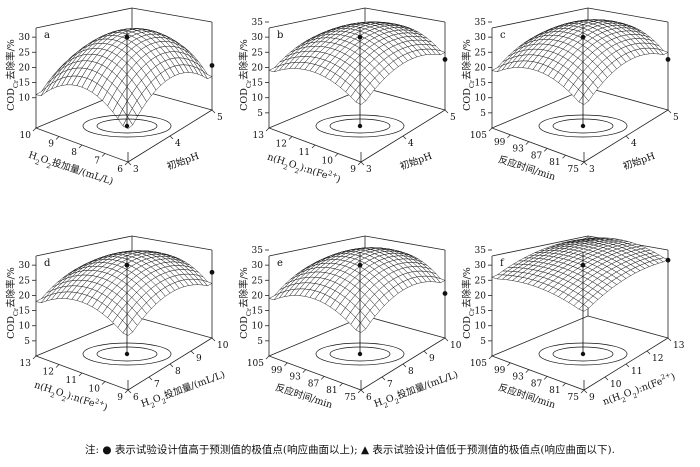 This screenshot has width=700, height=467. Describe the element at coordinates (636, 372) in the screenshot. I see `y-tick-label: 11` at that location.